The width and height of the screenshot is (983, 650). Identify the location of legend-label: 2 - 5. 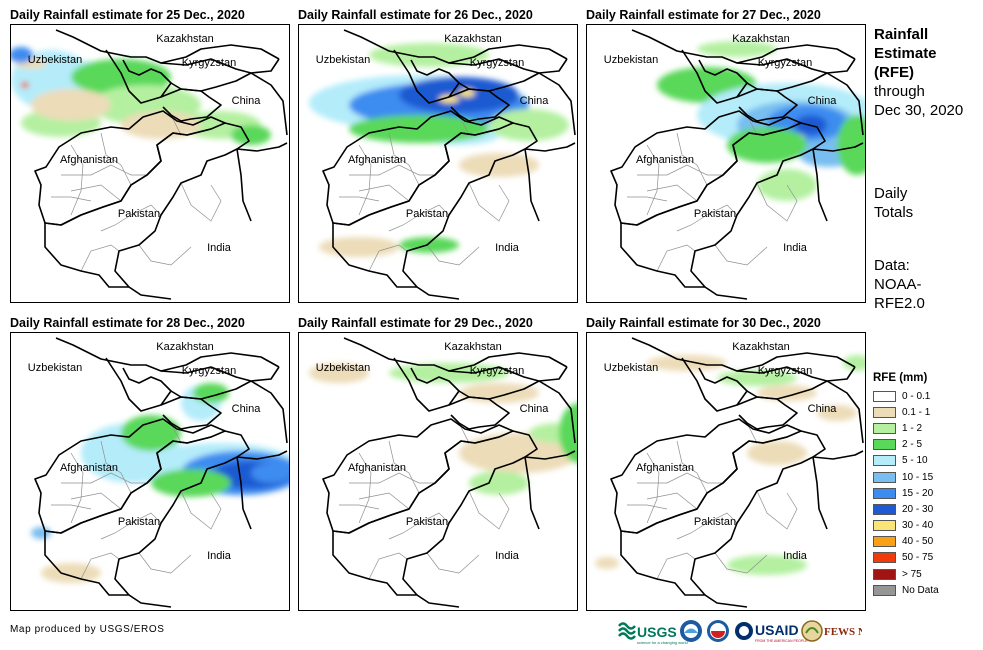
(912, 445).